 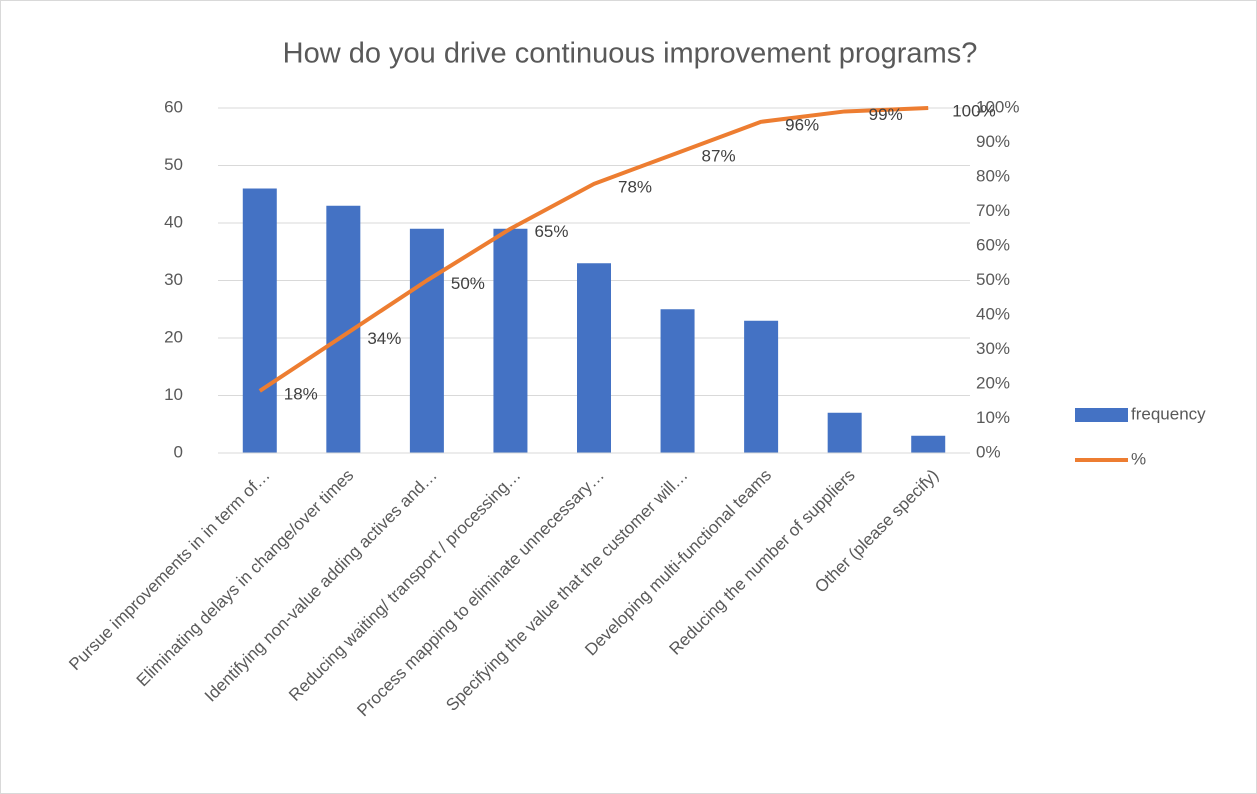 What do you see at coordinates (993, 417) in the screenshot?
I see `y2-tick-label: 10%` at bounding box center [993, 417].